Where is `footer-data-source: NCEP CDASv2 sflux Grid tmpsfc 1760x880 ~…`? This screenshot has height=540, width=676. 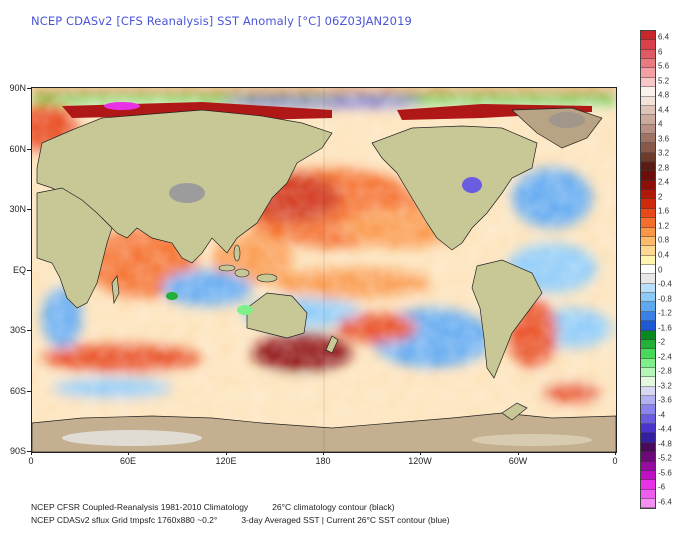 footer-data-source: NCEP CDASv2 sflux Grid tmpsfc 1760x880 ~… is located at coordinates (124, 520).